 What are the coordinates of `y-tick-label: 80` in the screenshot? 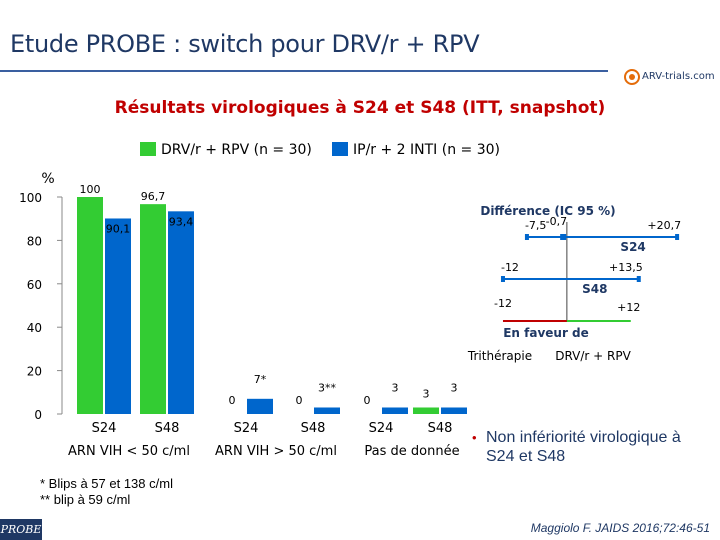 It's located at (34, 241).